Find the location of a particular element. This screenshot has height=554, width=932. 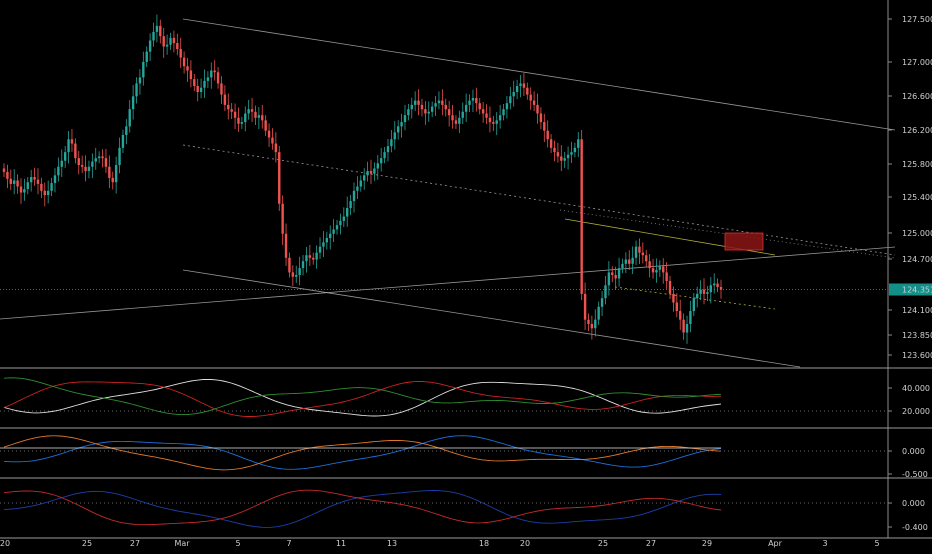

y-tick-label: 20.000 is located at coordinates (916, 411).